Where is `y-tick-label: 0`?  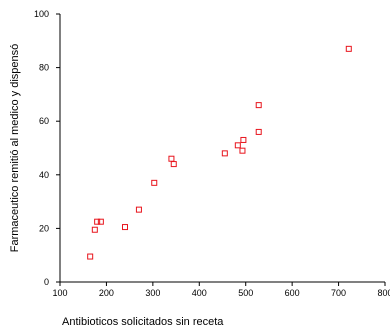
y-tick-label: 0 is located at coordinates (46, 282).